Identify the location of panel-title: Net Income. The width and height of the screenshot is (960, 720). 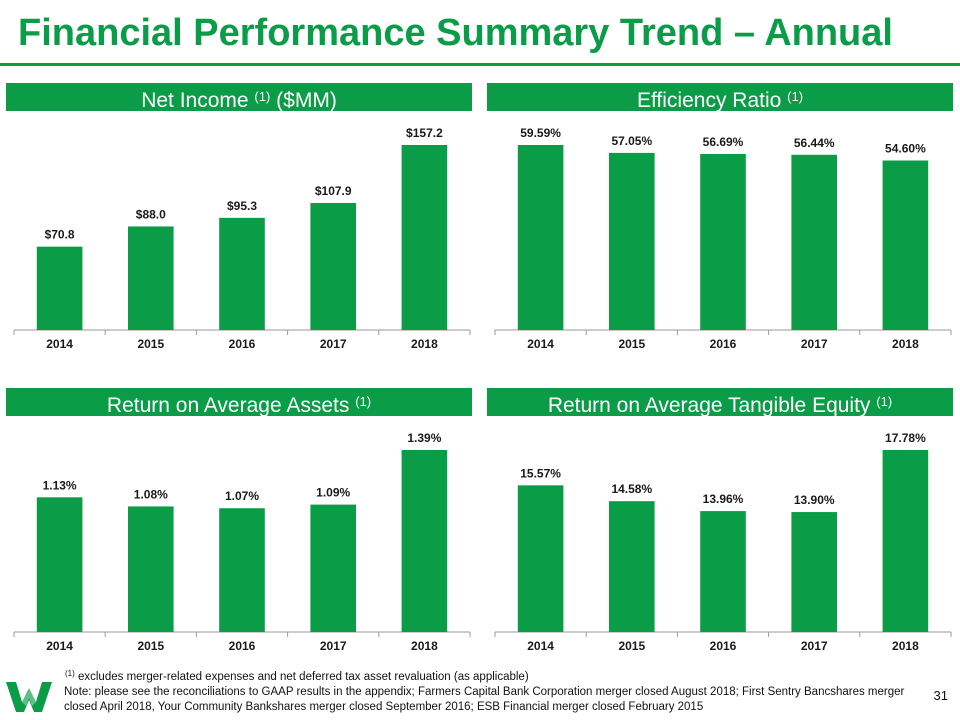
(195, 100).